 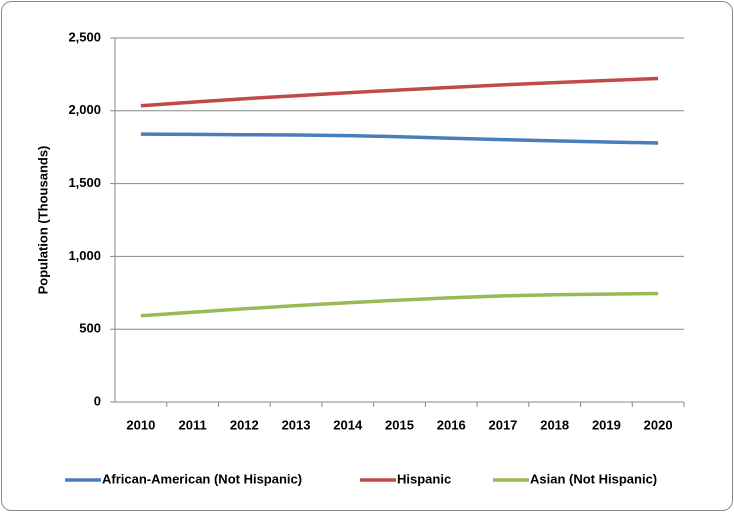 I want to click on legend-label: African-American (Not Hispanic), so click(x=202, y=478).